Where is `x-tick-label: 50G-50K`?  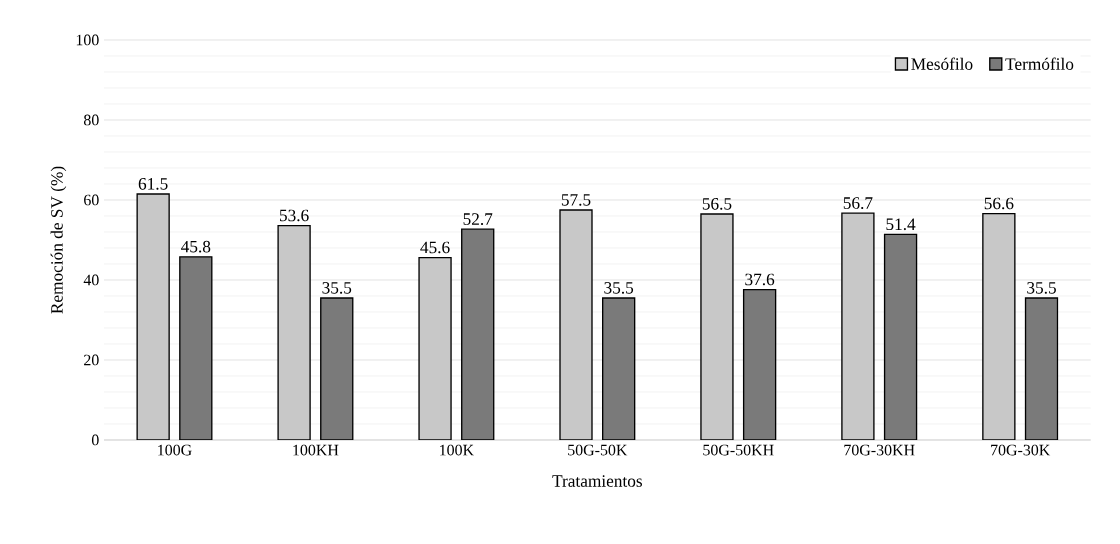 x-tick-label: 50G-50K is located at coordinates (598, 450).